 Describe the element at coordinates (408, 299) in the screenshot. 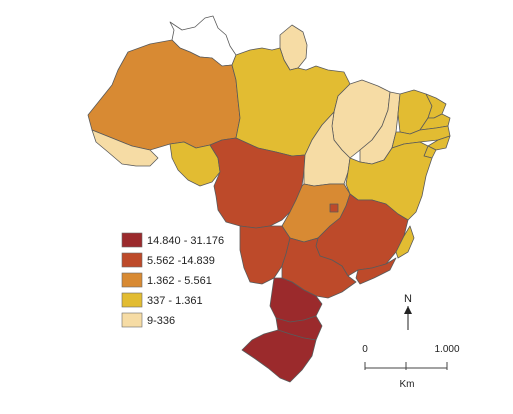

I see `north-label: N` at that location.